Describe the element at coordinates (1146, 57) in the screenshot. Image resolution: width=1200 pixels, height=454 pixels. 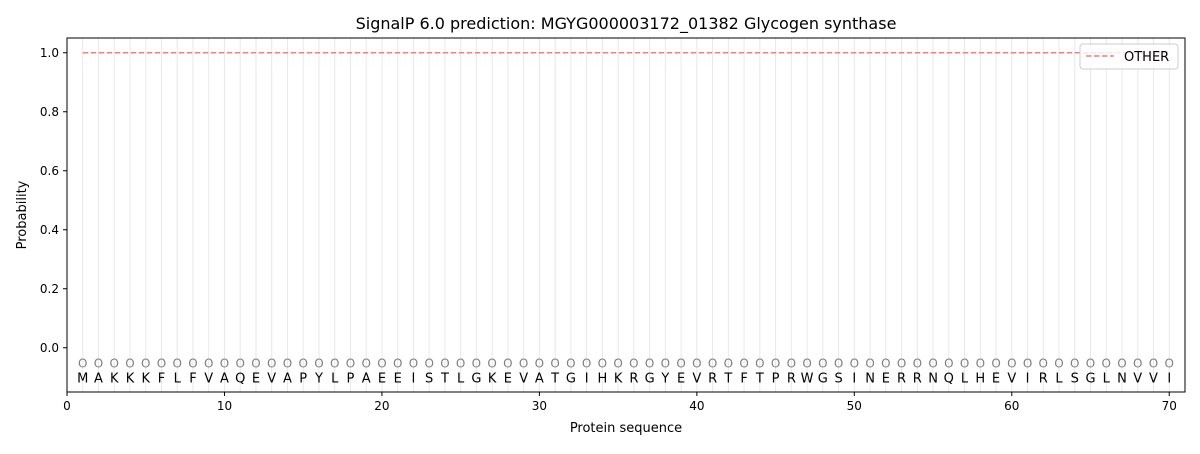
I see `legend-label-other: OTHER` at that location.